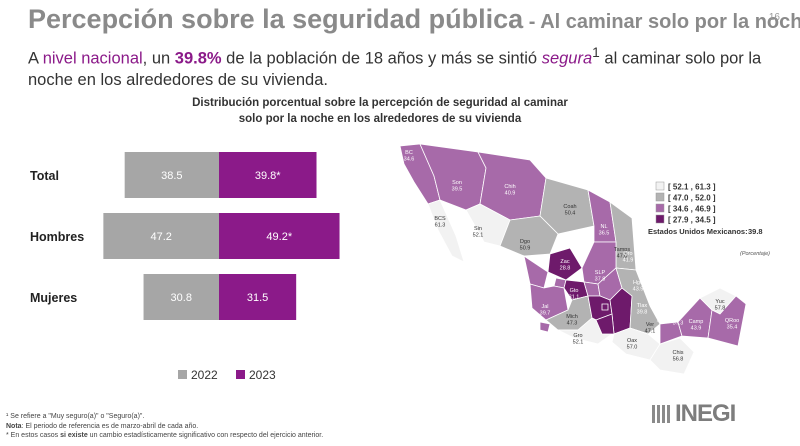 Image resolution: width=800 pixels, height=446 pixels. I want to click on map-legend-range: [ 34.6 , 46.9 ], so click(692, 209).